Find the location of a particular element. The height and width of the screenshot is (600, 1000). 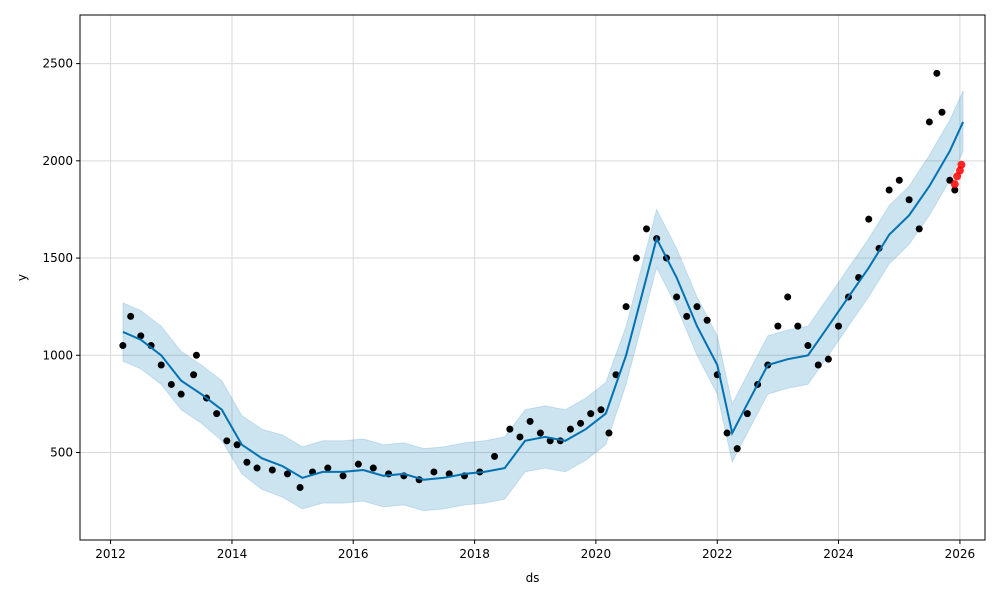

x-tick-label-2022: 2022 is located at coordinates (717, 554).